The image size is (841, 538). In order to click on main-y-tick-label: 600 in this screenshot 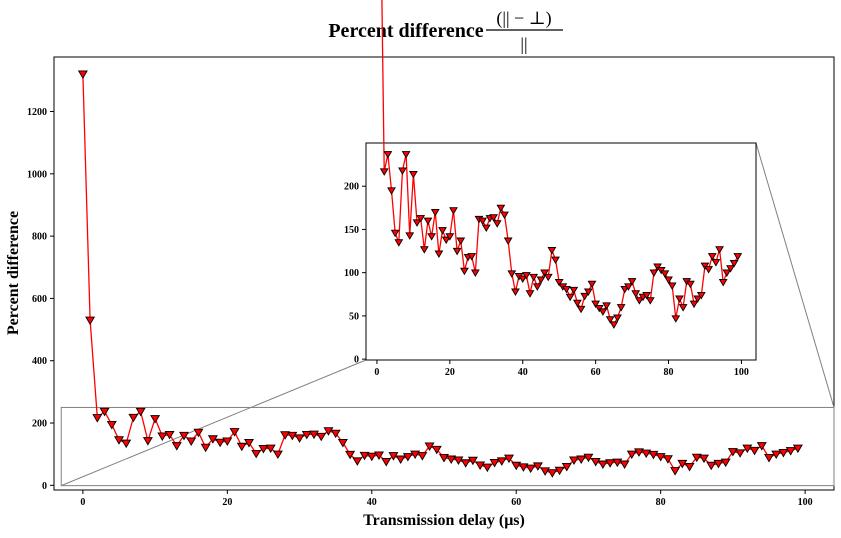, I will do `click(39, 299)`.